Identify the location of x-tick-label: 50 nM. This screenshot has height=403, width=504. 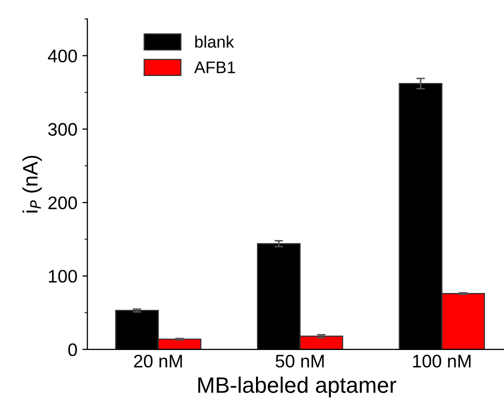
(300, 361).